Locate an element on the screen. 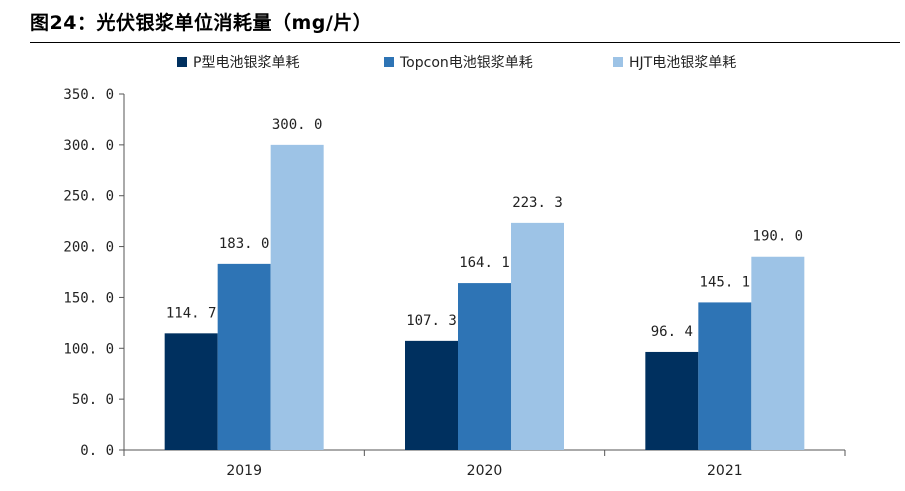  y-tick-label: 0. 0 is located at coordinates (97, 451).